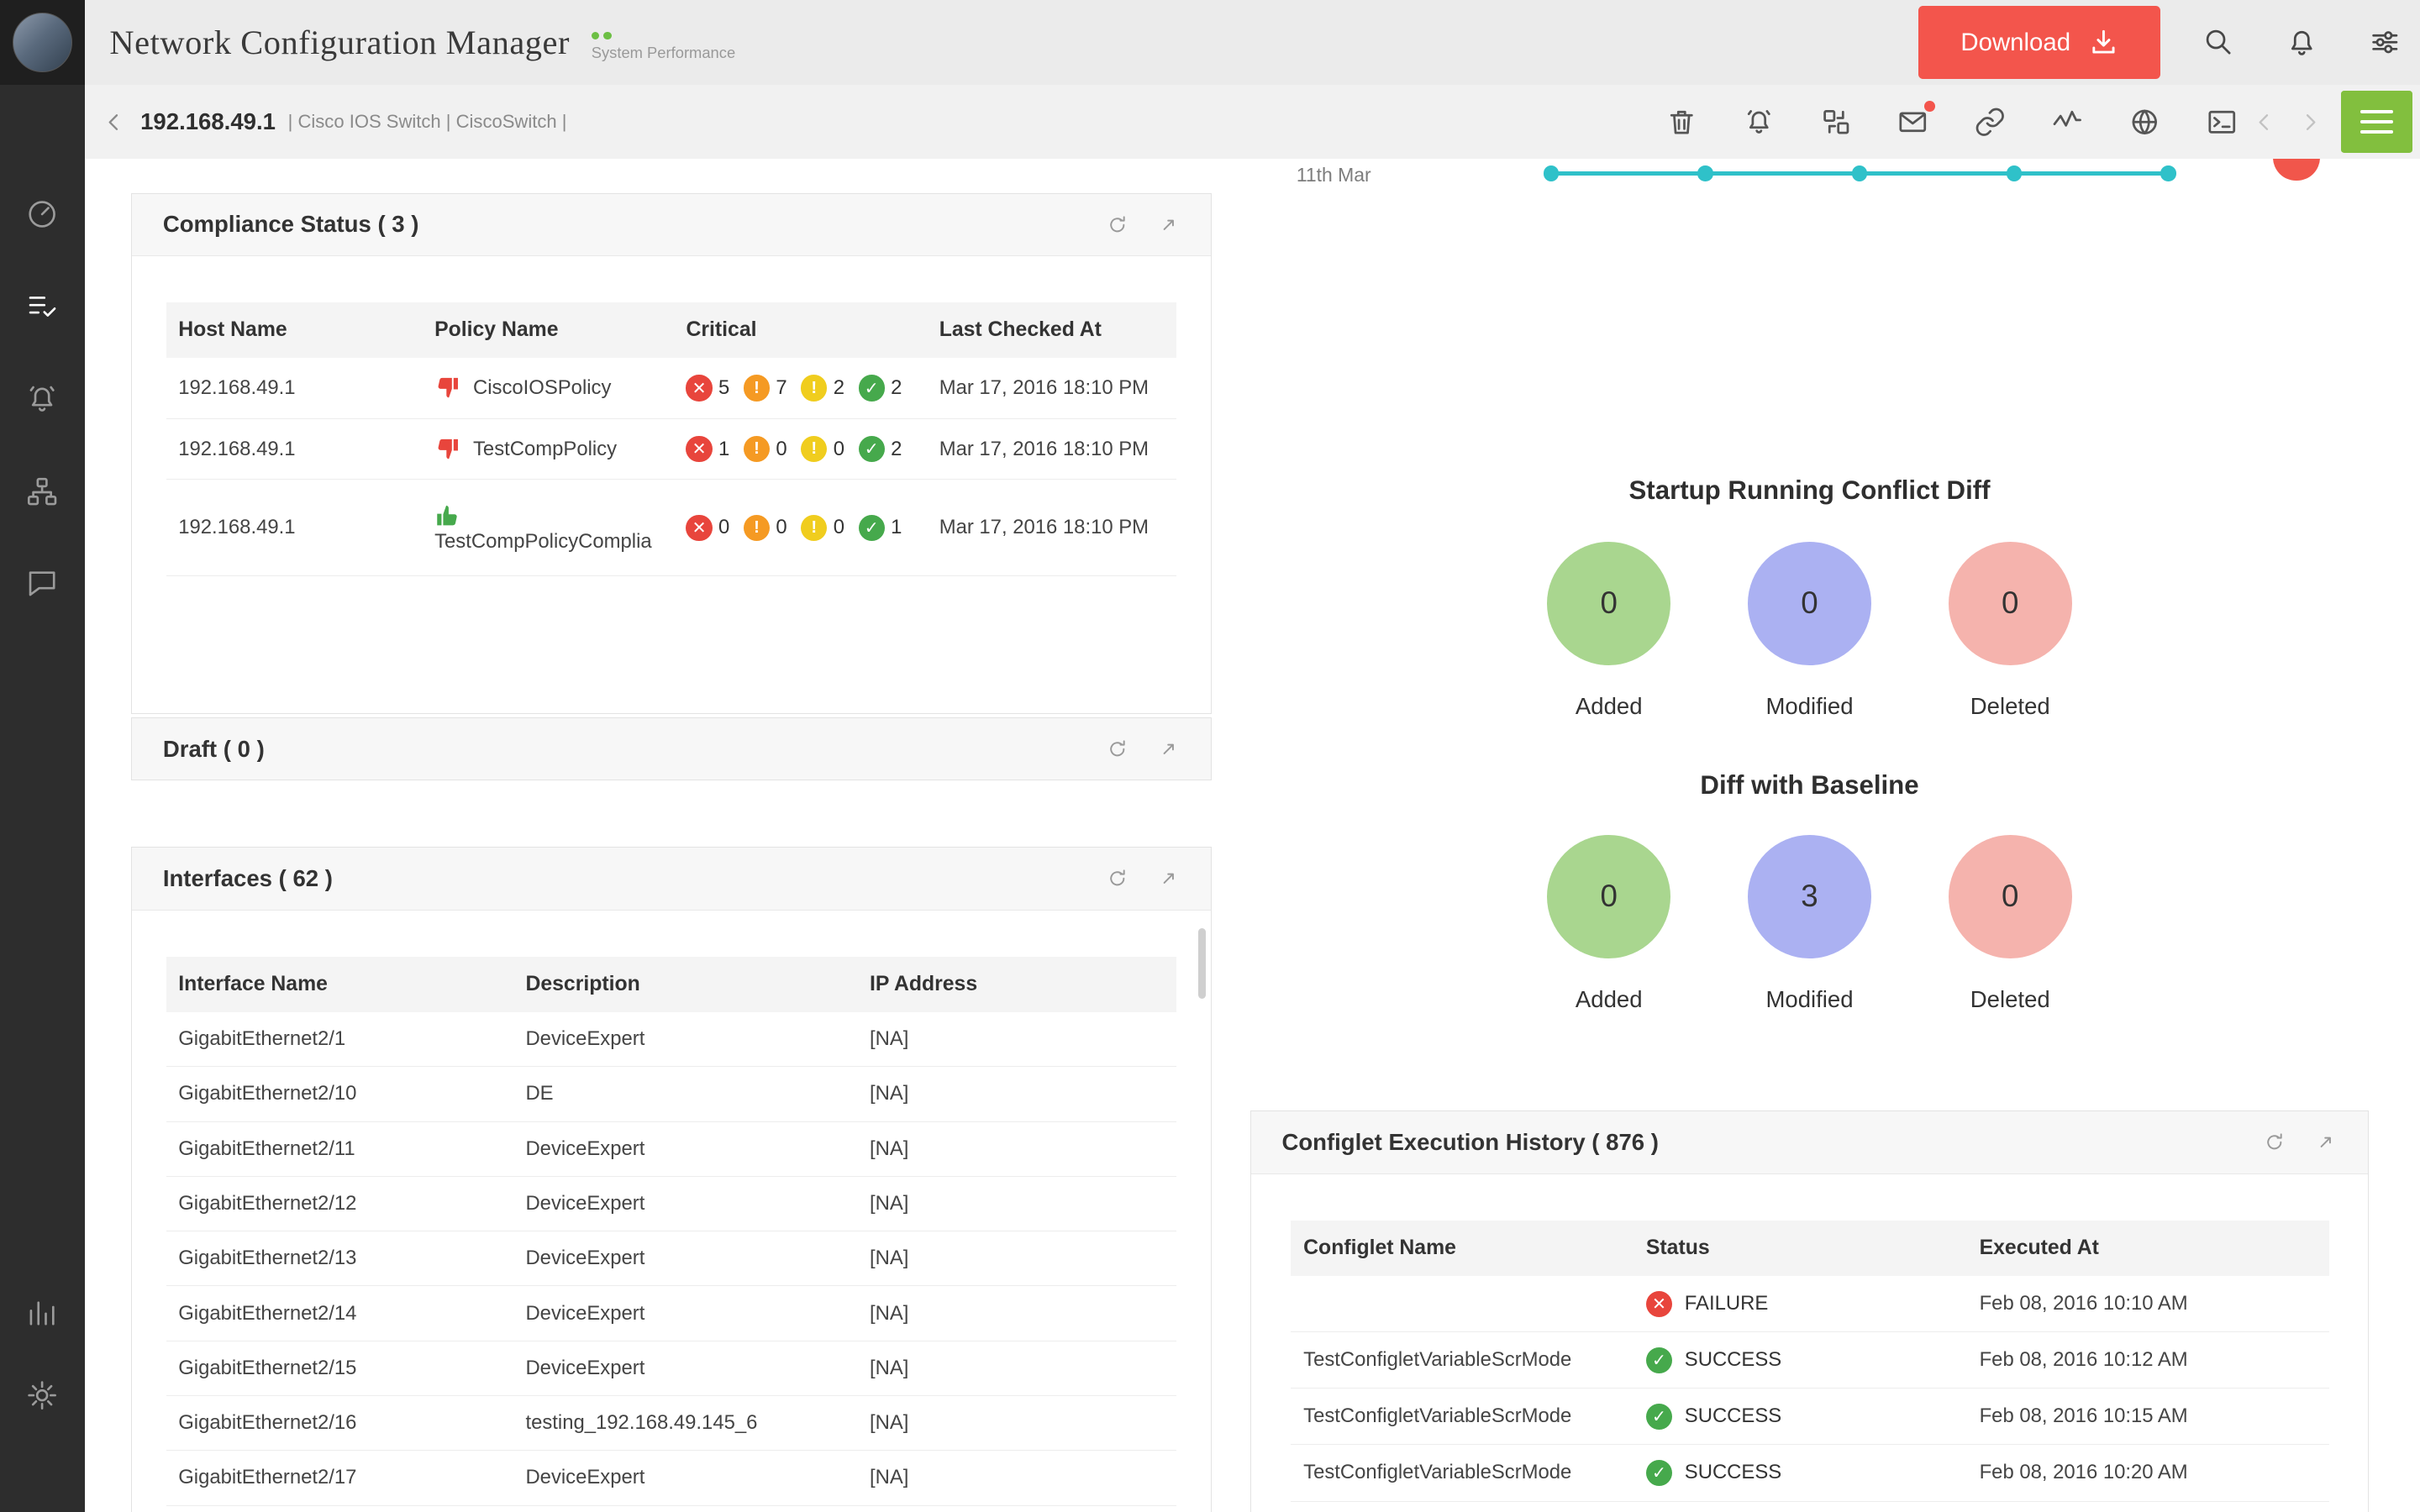 The height and width of the screenshot is (1512, 2420). Describe the element at coordinates (1917, 120) in the screenshot. I see `mail-icon` at that location.